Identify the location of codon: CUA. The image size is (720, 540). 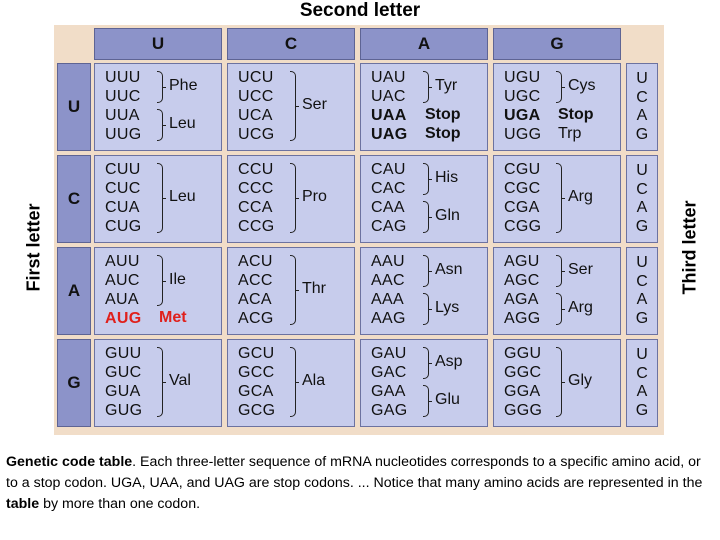
(122, 207).